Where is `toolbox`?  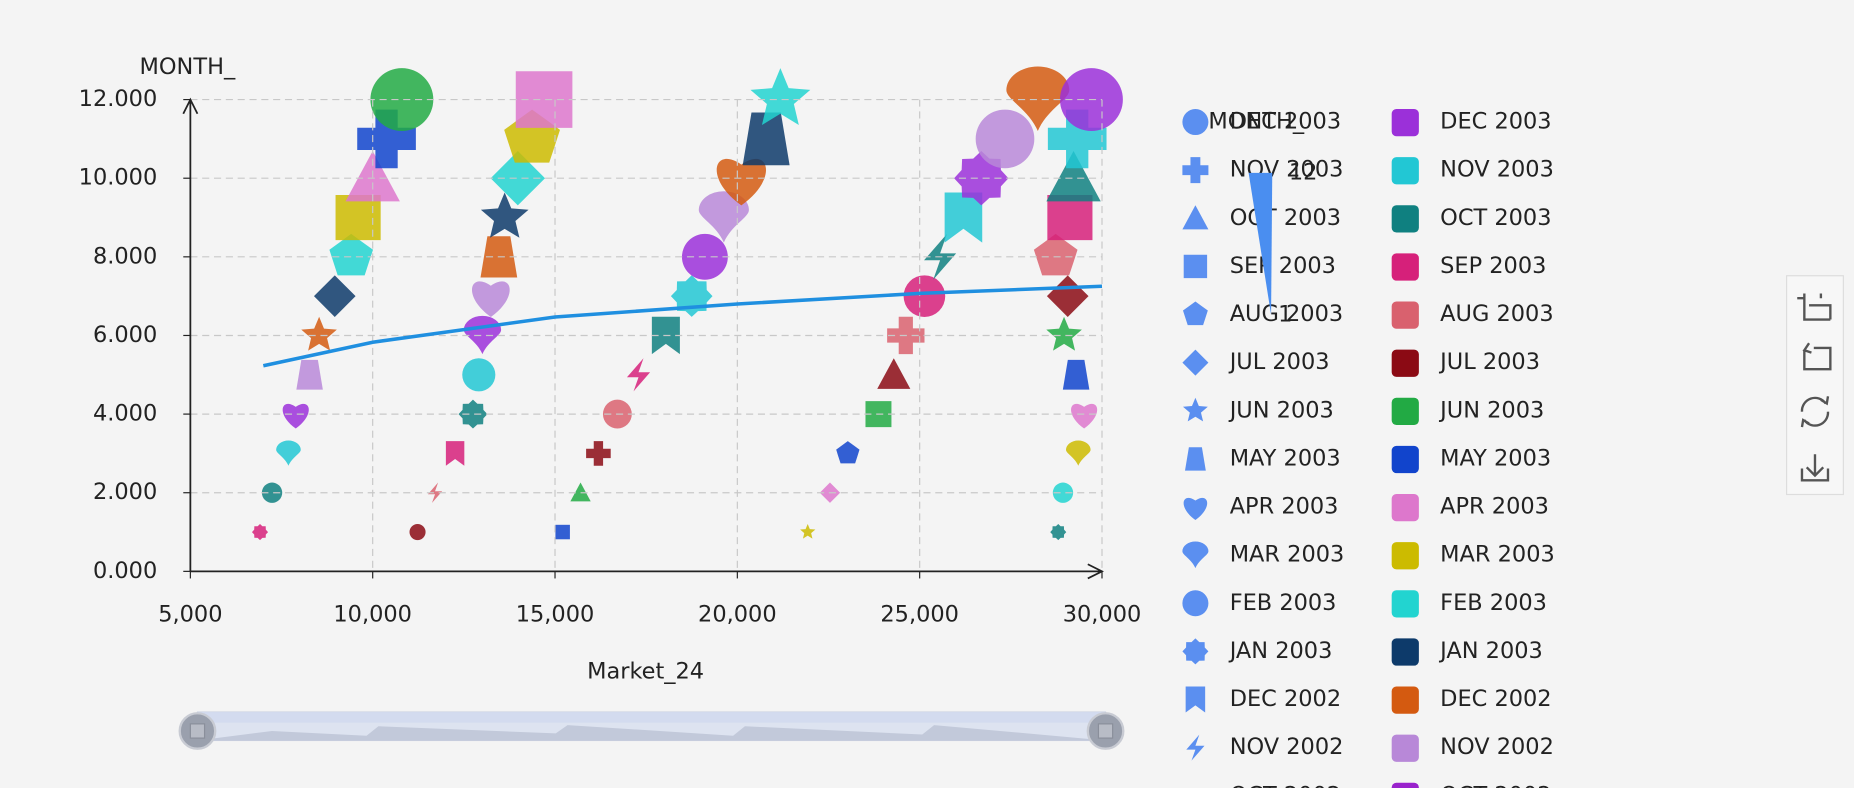 toolbox is located at coordinates (1815, 385).